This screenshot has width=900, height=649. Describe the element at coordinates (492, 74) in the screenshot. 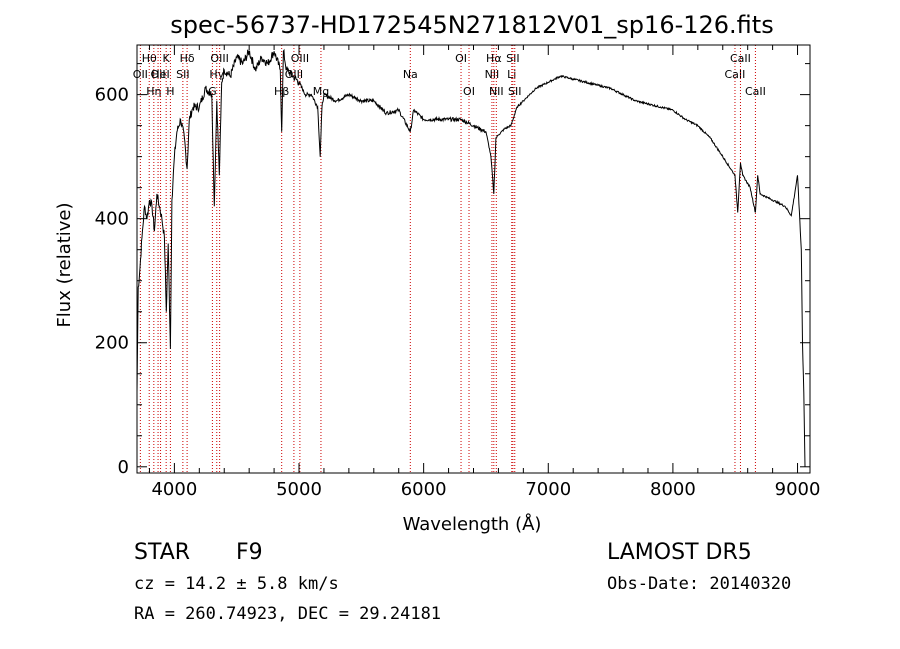

I see `line-mark-label-19: NII` at that location.